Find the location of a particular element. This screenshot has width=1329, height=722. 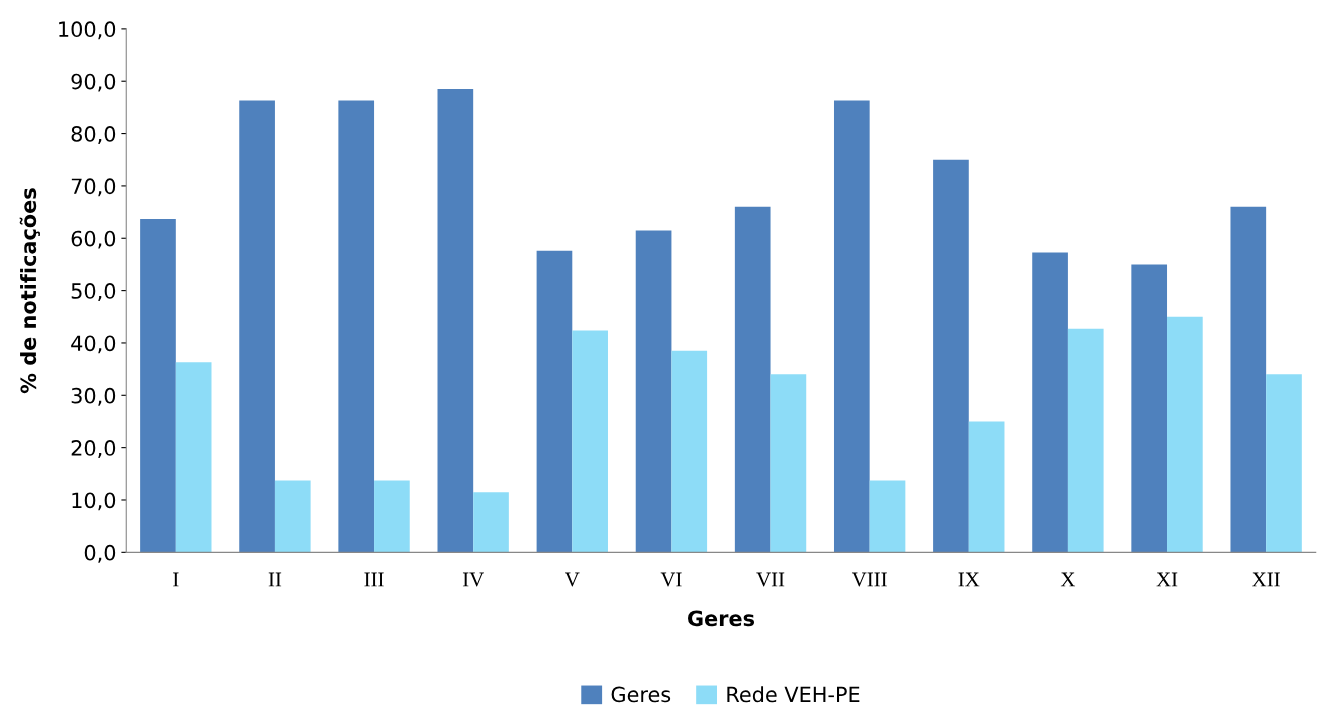

x-tick-label: VII is located at coordinates (770, 579).